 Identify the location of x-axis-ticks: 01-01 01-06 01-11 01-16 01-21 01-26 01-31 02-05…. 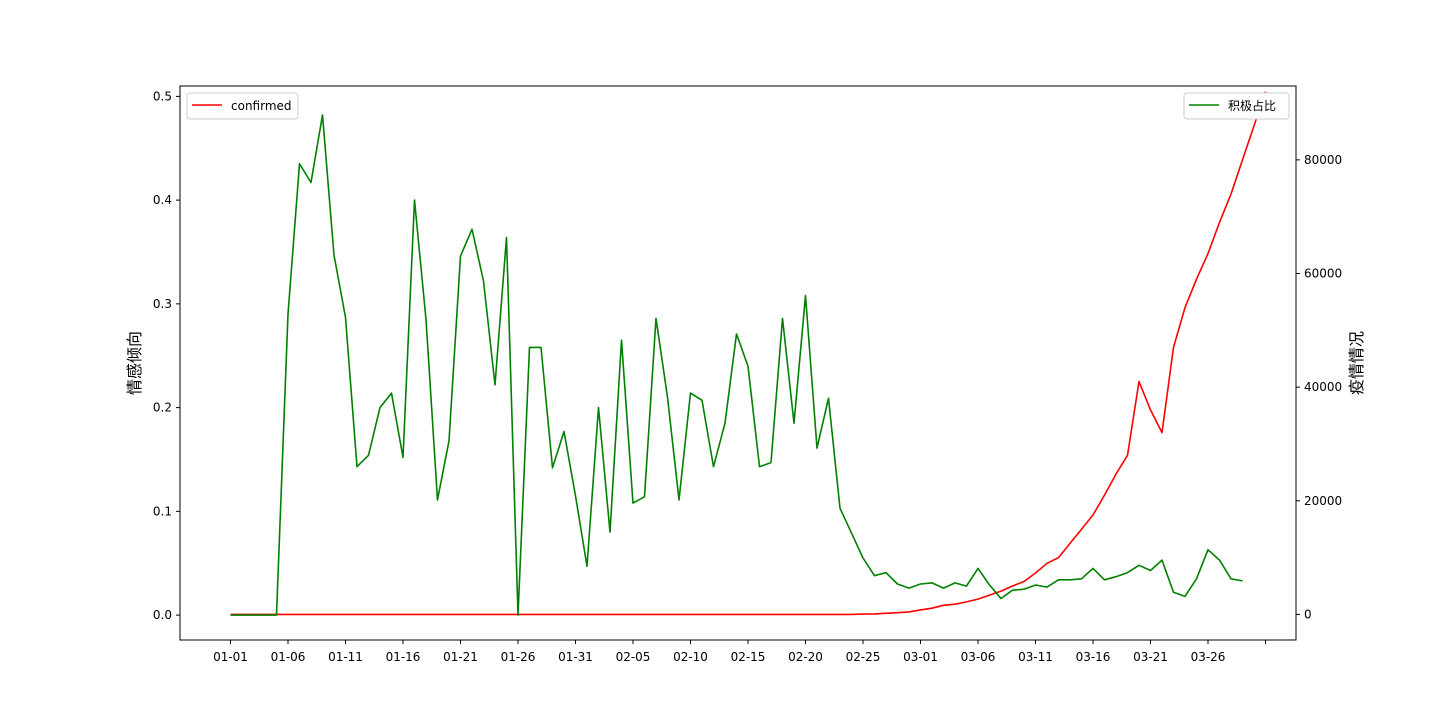
(739, 652).